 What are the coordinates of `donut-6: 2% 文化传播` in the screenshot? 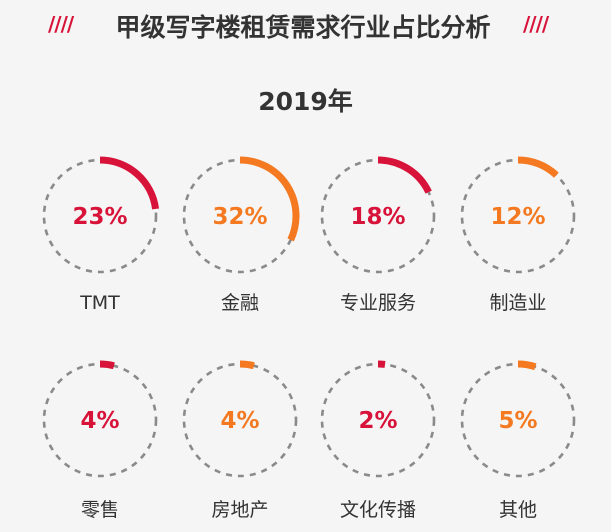 It's located at (378, 440).